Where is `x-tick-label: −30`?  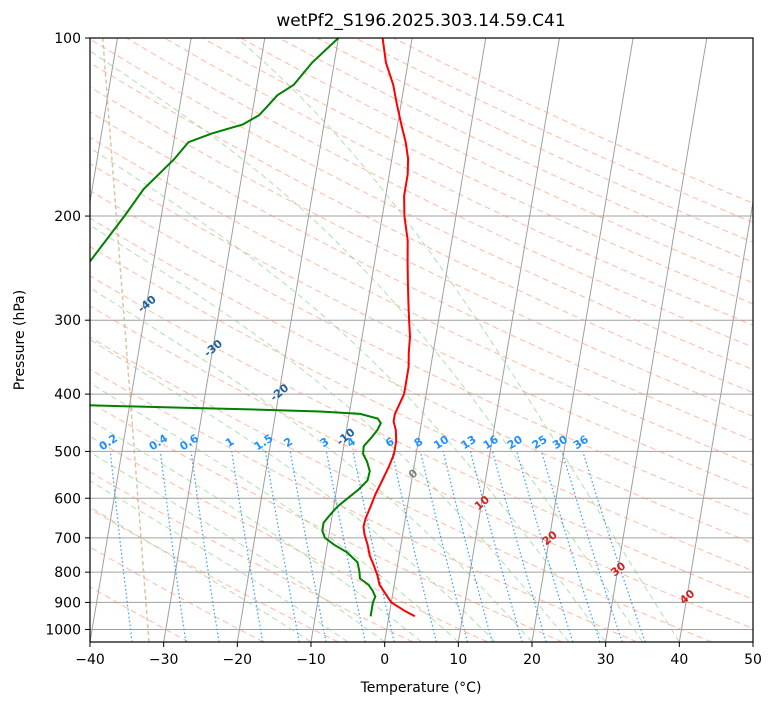 x-tick-label: −30 is located at coordinates (164, 660).